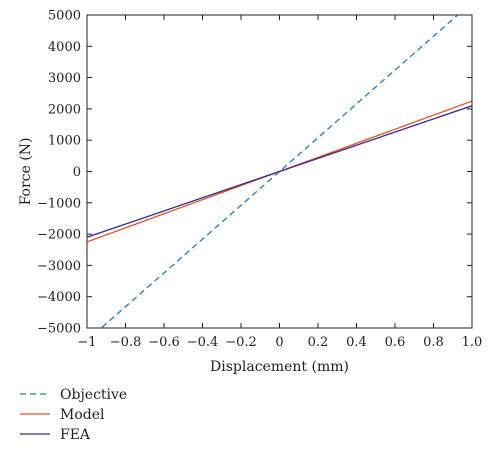  What do you see at coordinates (279, 342) in the screenshot?
I see `x-tick-label: 0` at bounding box center [279, 342].